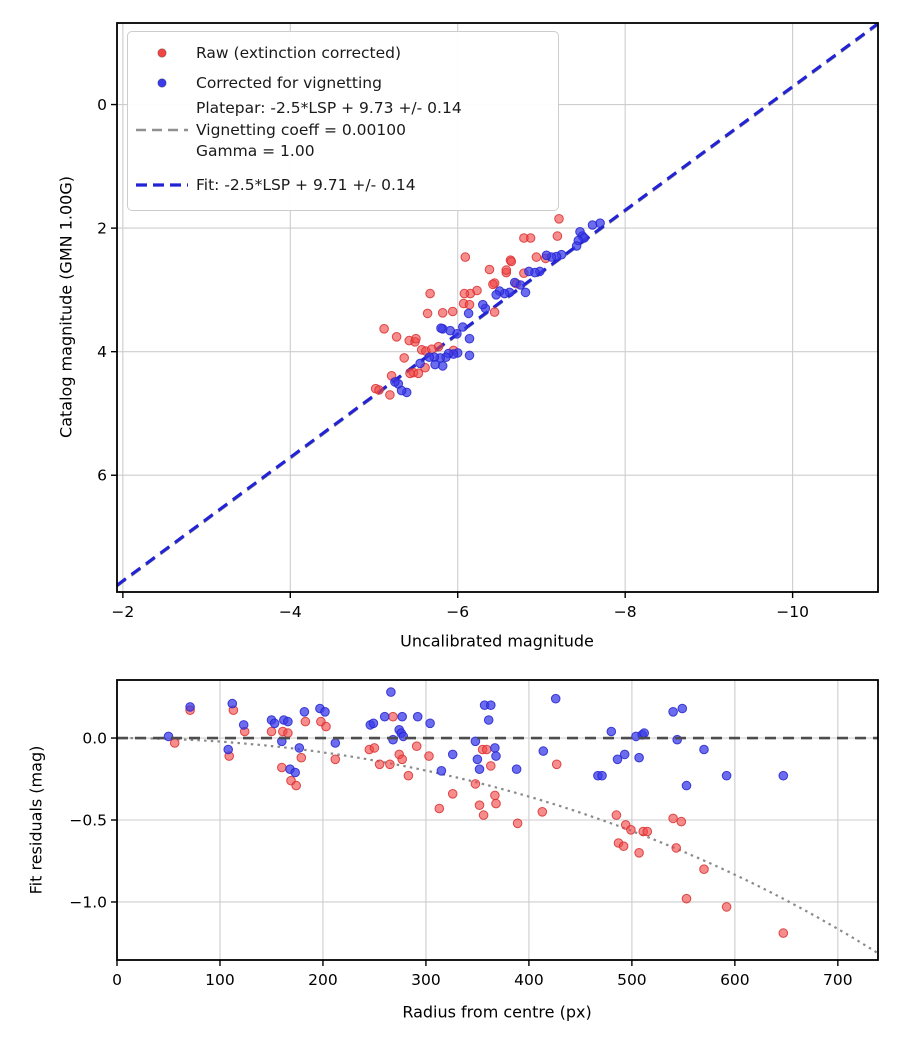 This screenshot has width=900, height=1050. I want to click on fit-dashed-line-icon, so click(162, 185).